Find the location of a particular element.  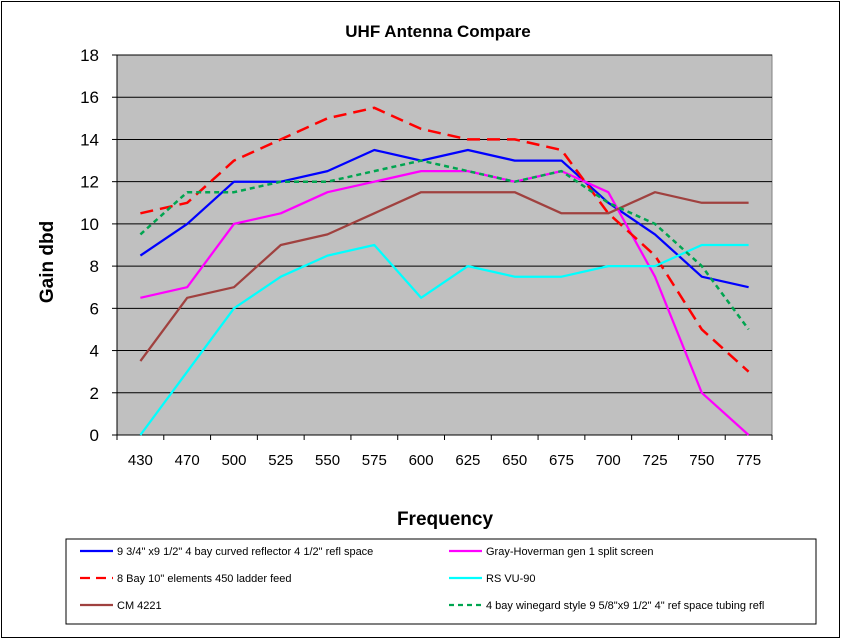

y-tick-label: 16 is located at coordinates (89, 97).